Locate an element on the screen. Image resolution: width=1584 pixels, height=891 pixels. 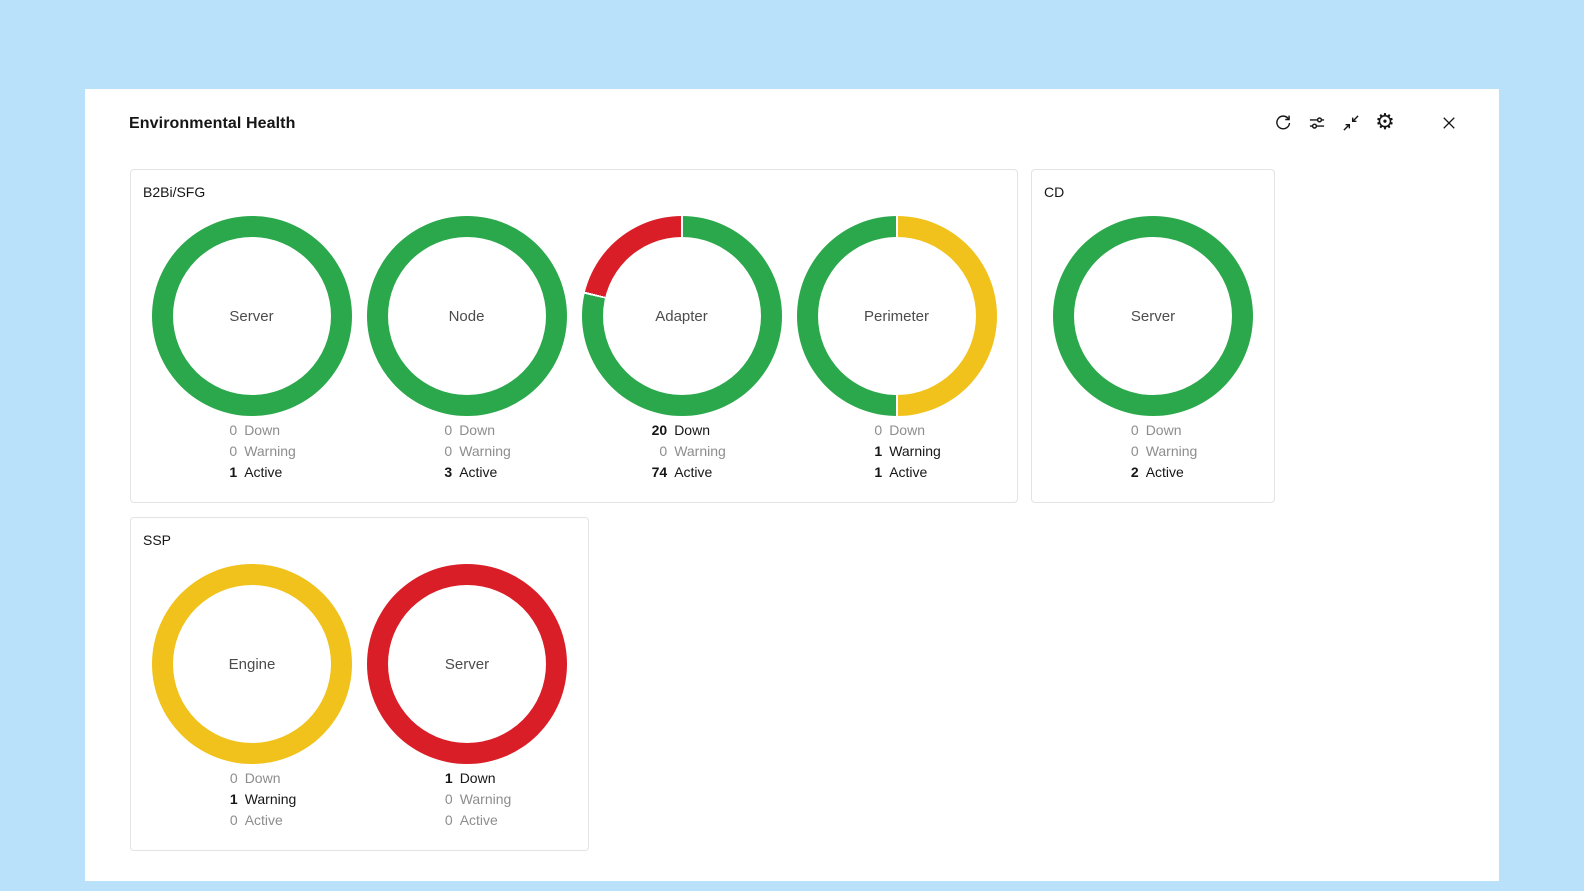
donut-row: Server 0 Down 0 Warning 2 Active is located at coordinates (1153, 349).